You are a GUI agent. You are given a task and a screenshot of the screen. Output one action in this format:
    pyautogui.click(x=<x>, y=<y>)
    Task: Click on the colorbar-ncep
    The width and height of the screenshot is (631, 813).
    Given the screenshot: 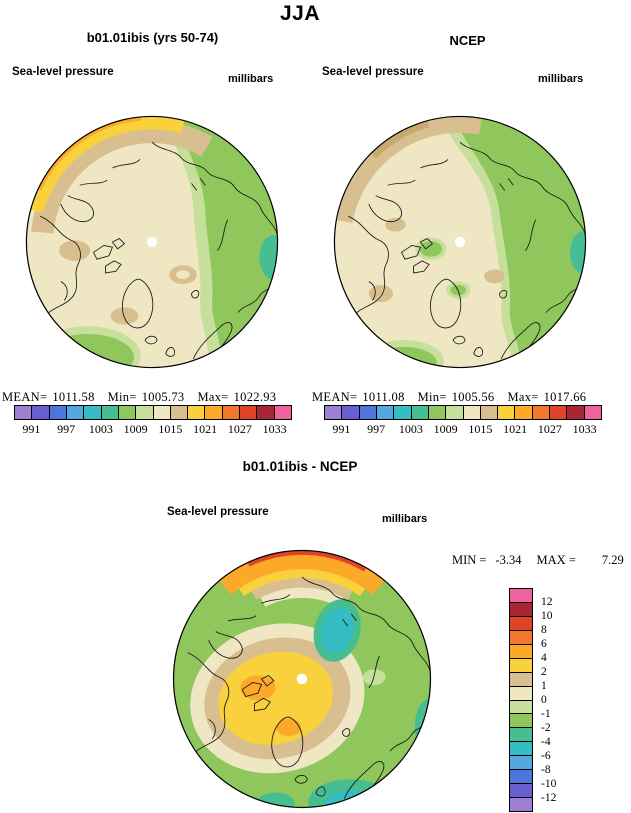 What is the action you would take?
    pyautogui.click(x=463, y=412)
    